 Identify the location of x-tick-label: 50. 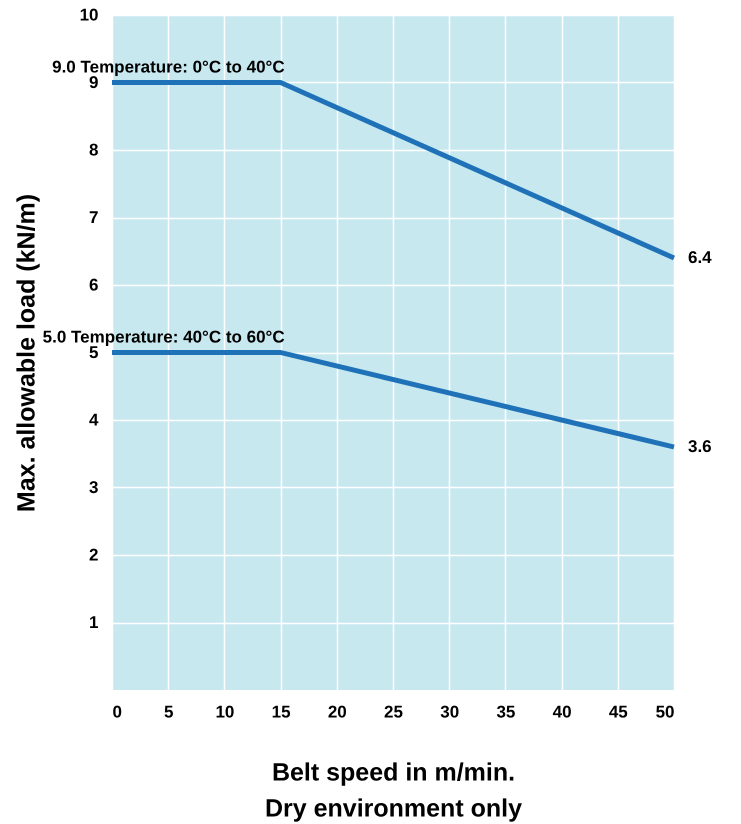
(665, 712).